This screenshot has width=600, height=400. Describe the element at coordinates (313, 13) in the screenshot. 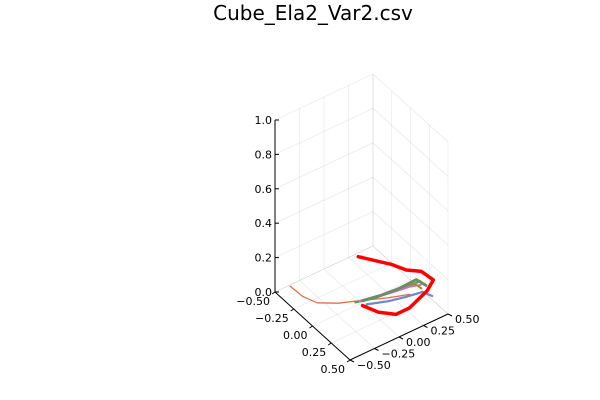

I see `chart-title: Cube_Ela2_Var2.csv` at that location.